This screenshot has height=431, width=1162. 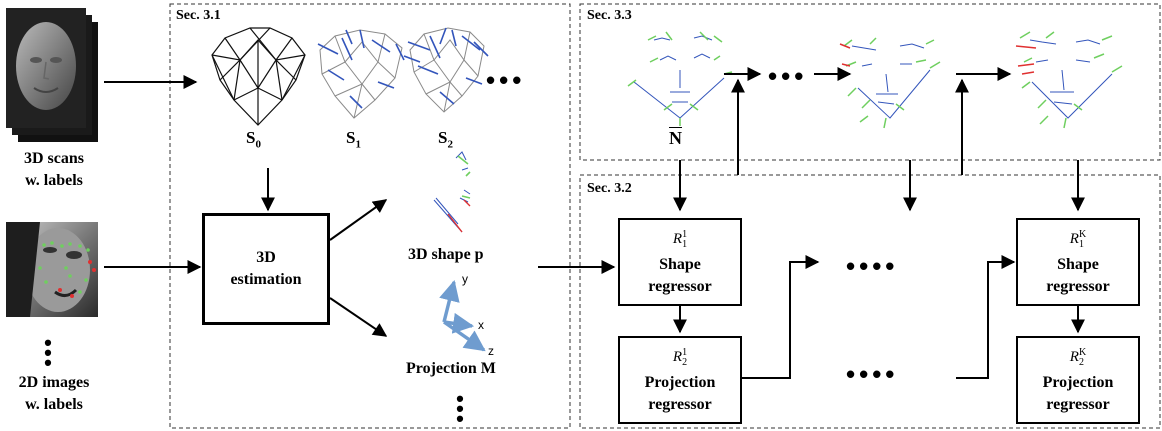 I want to click on r11-symbol: R11, so click(x=680, y=240).